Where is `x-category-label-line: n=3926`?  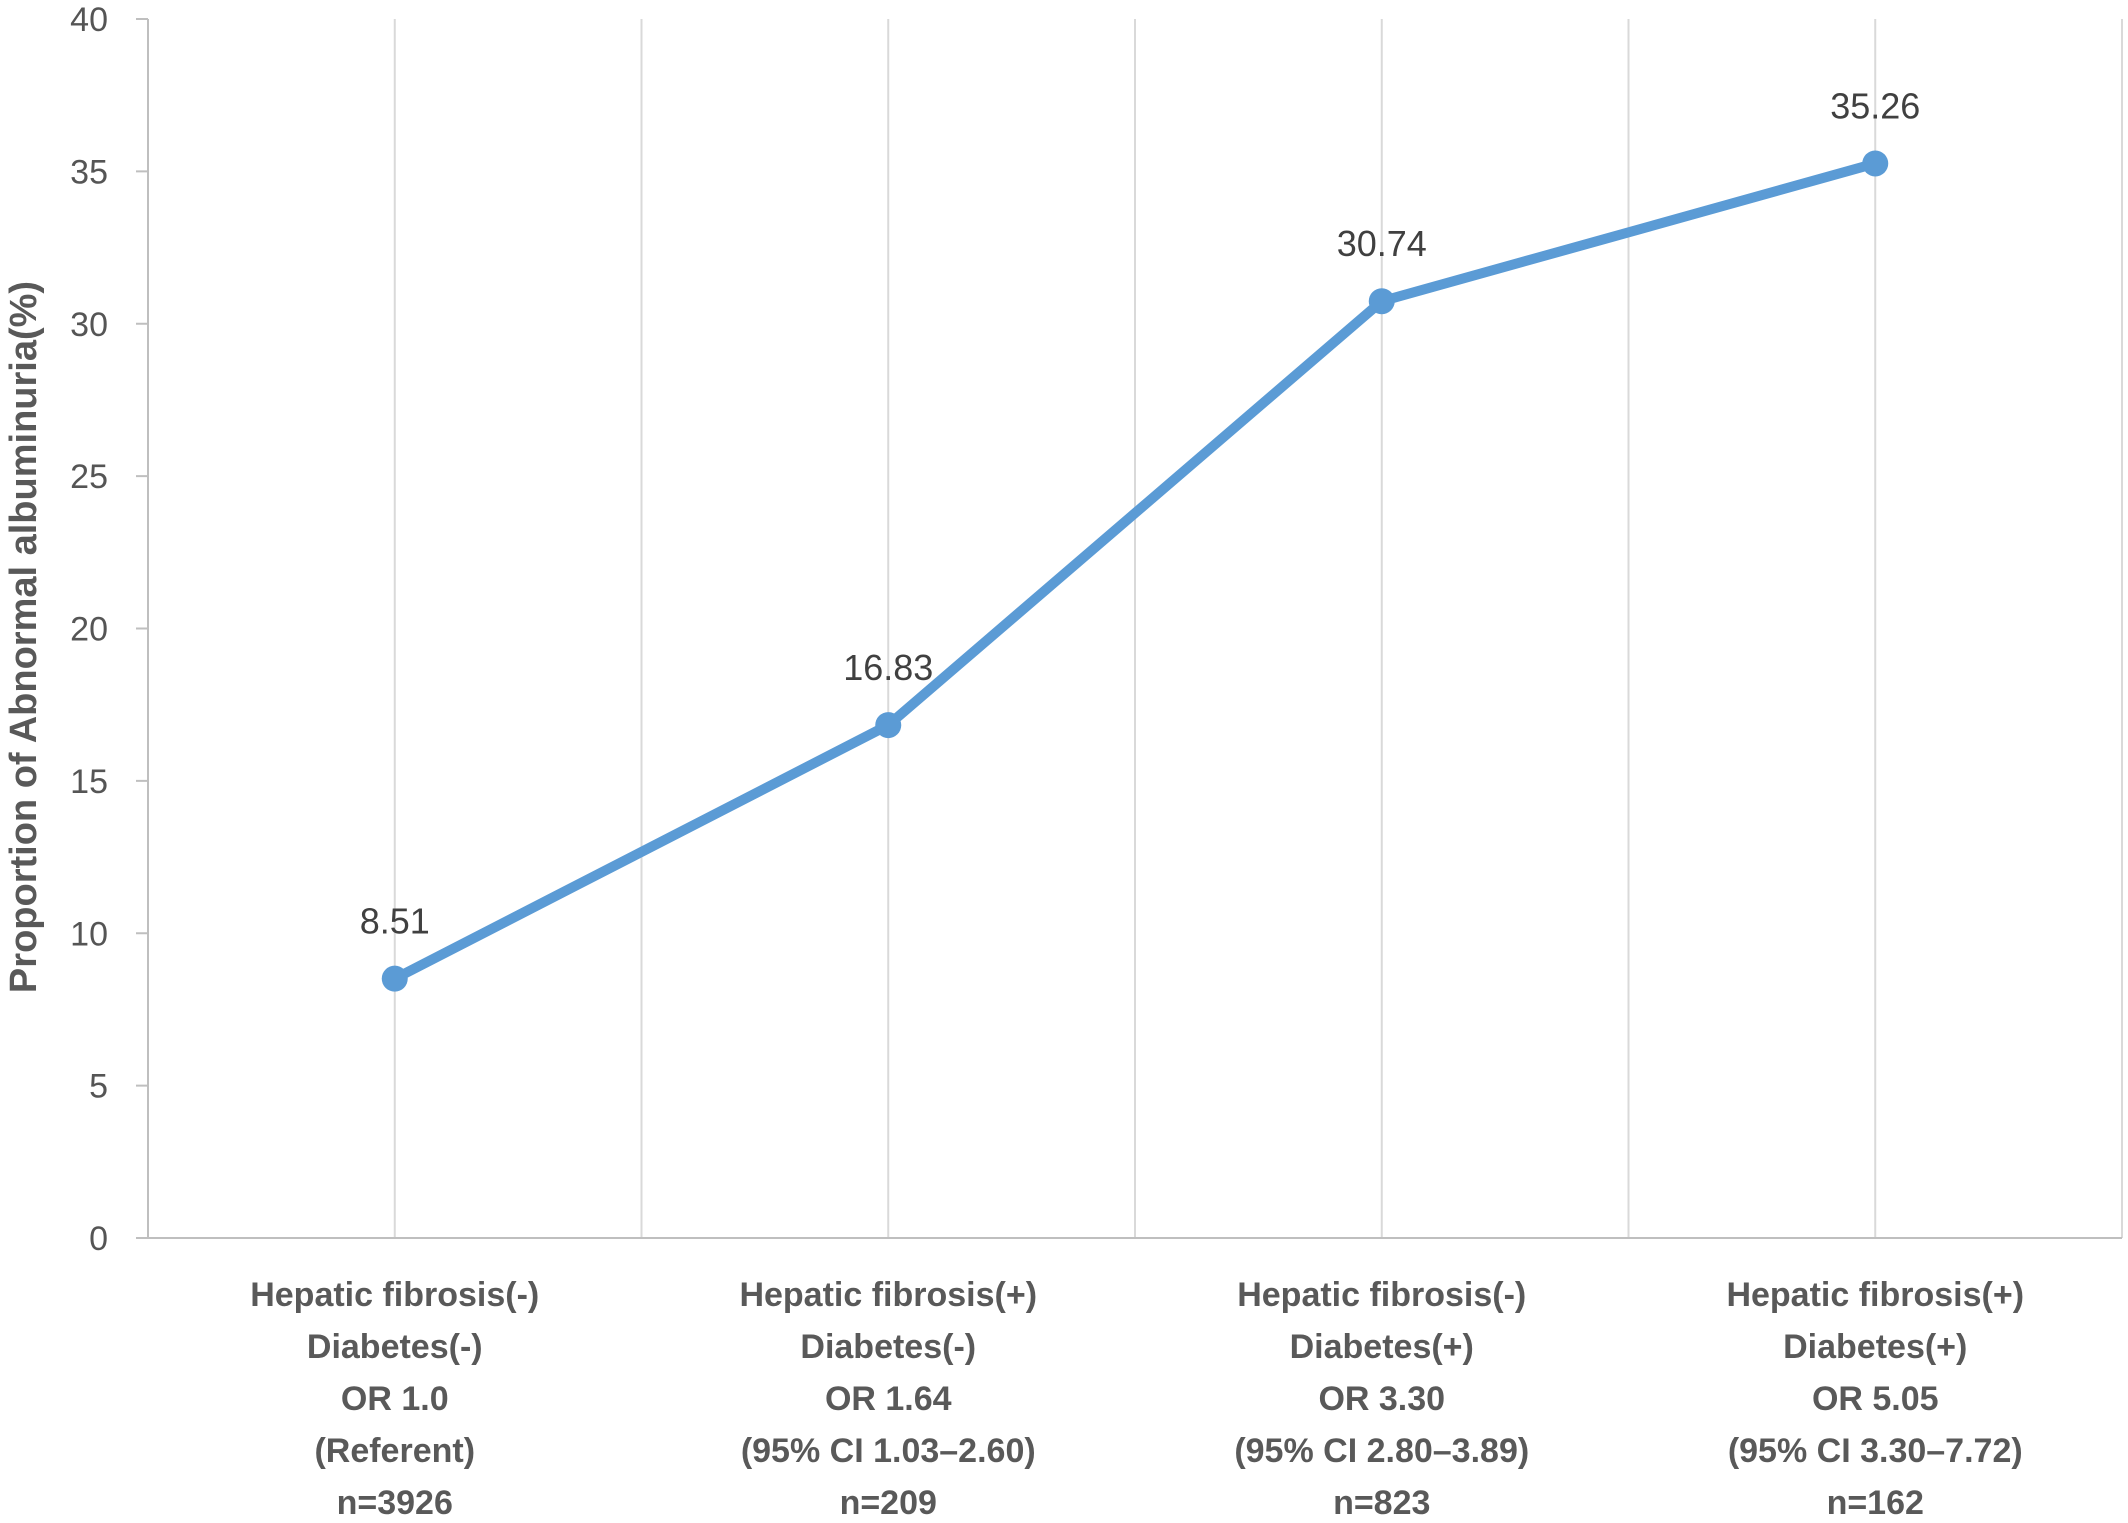
x-category-label-line: n=3926 is located at coordinates (395, 1503).